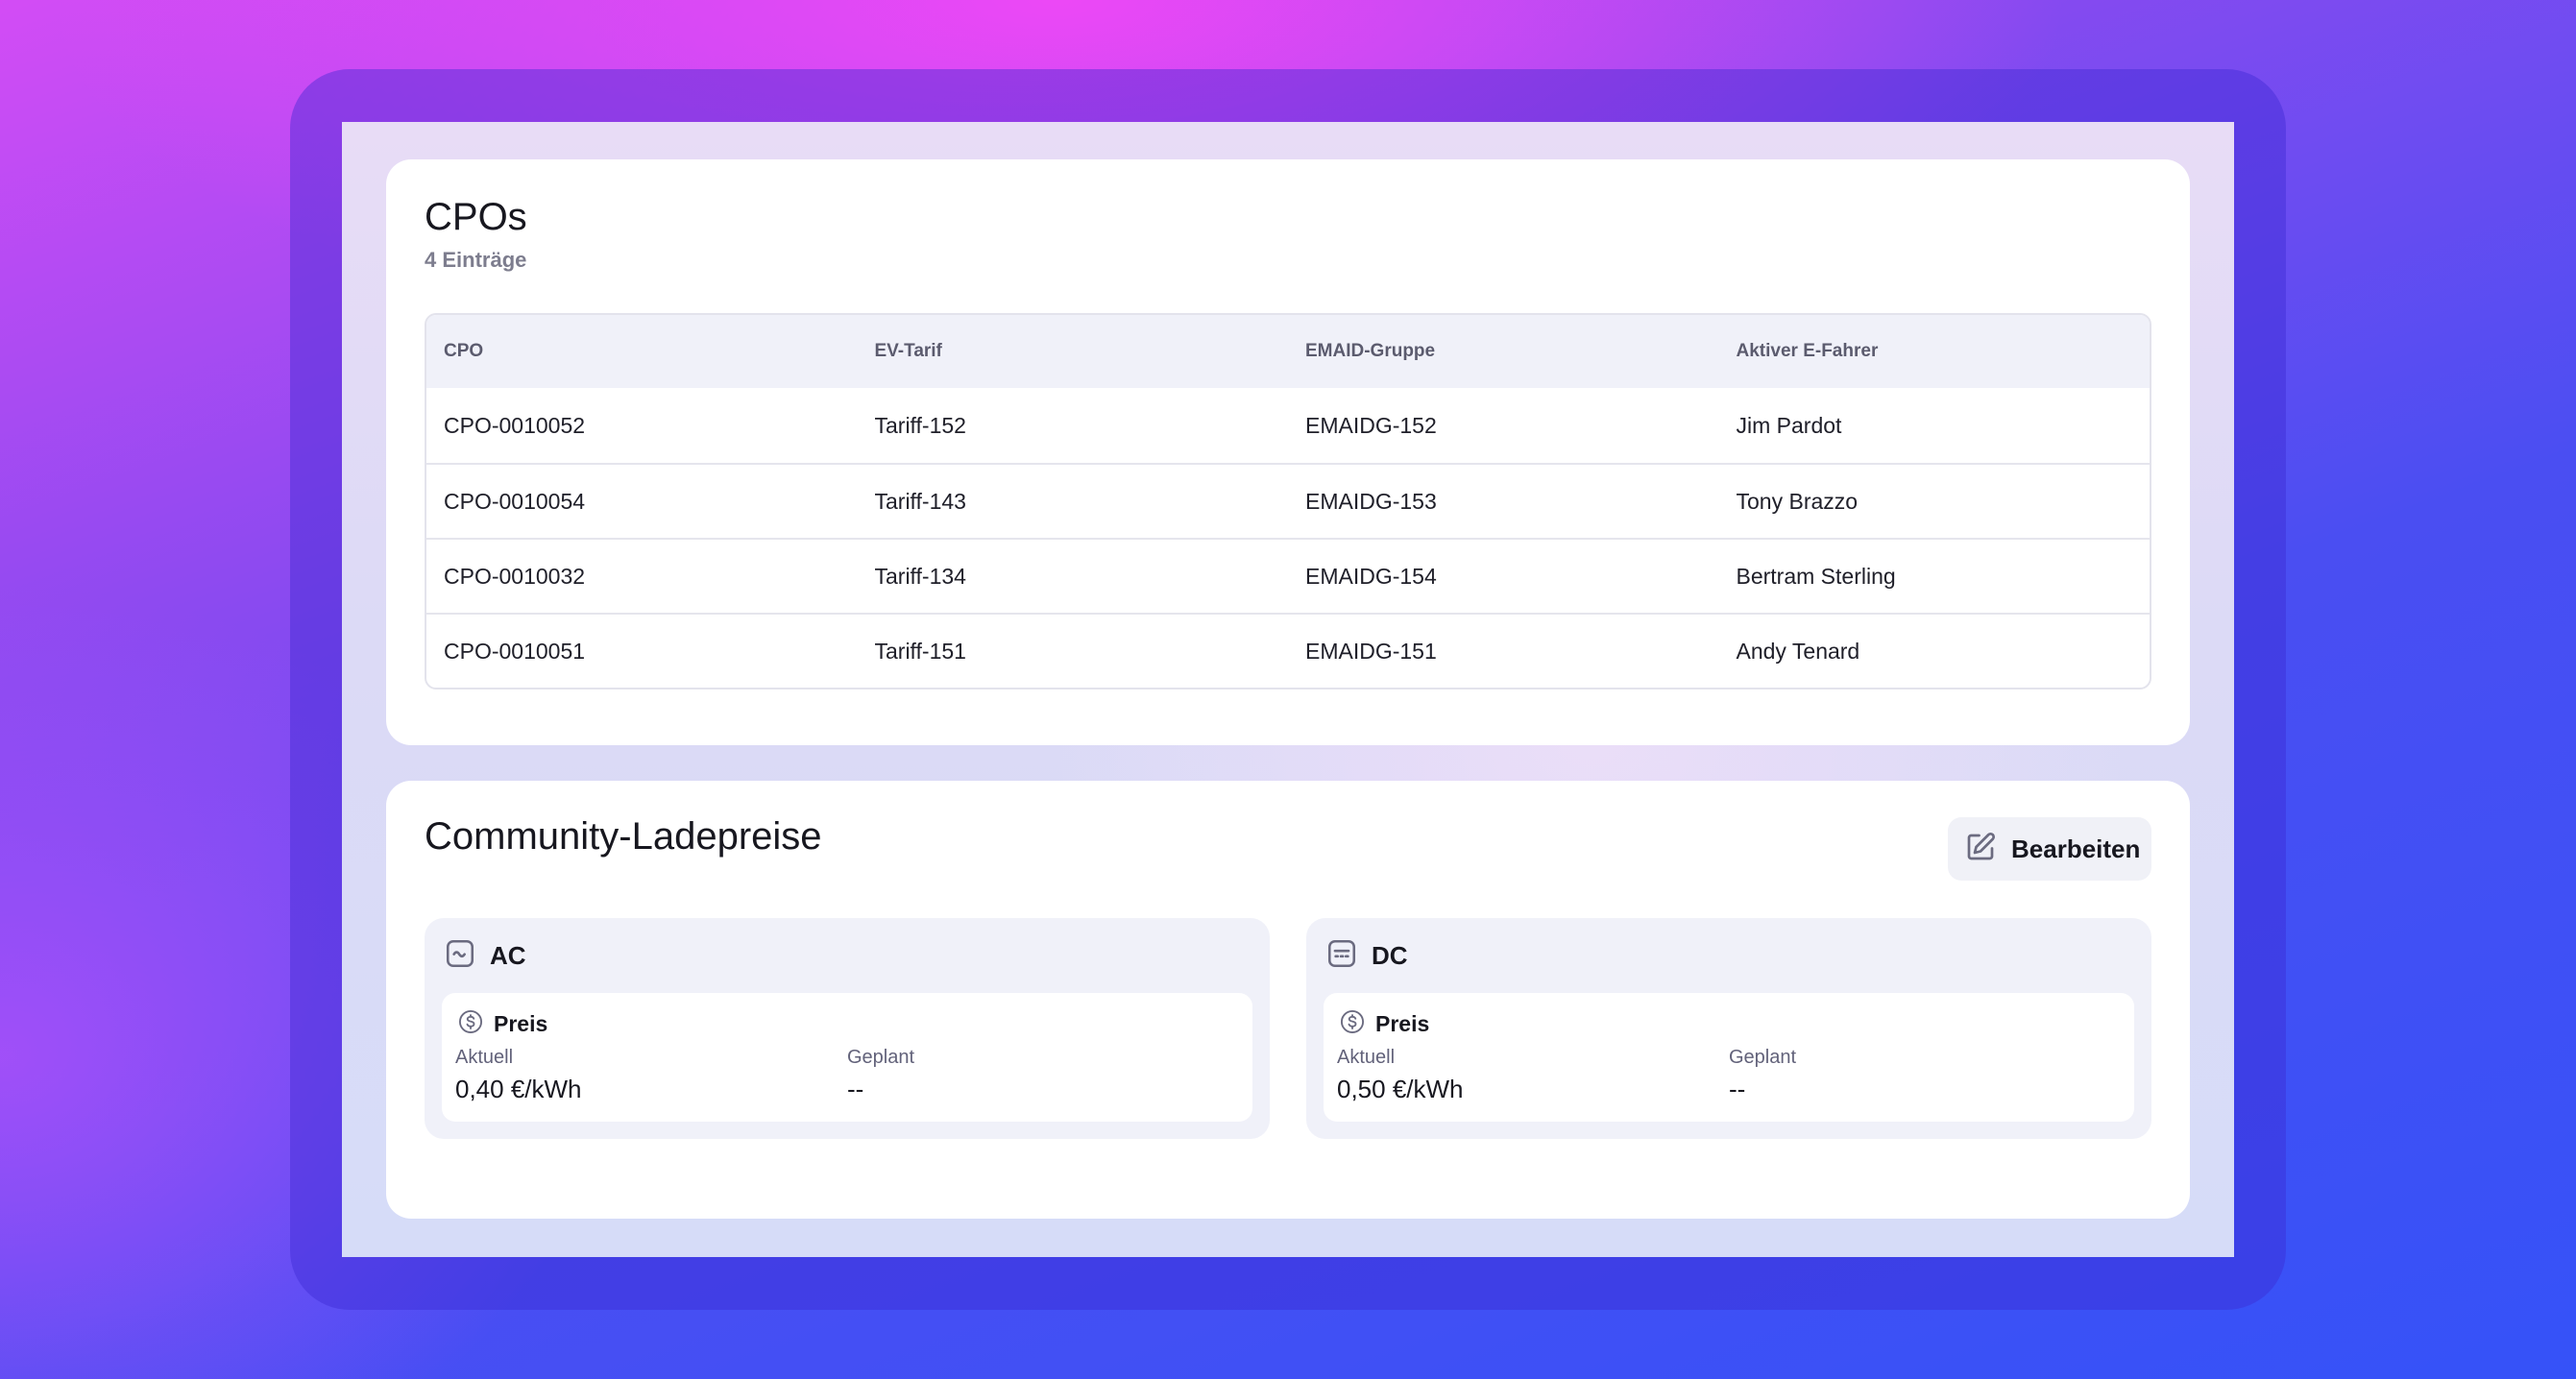 The width and height of the screenshot is (2576, 1379). Describe the element at coordinates (1797, 501) in the screenshot. I see `cell-aktiver-e-fahrer: Tony Brazzo` at that location.